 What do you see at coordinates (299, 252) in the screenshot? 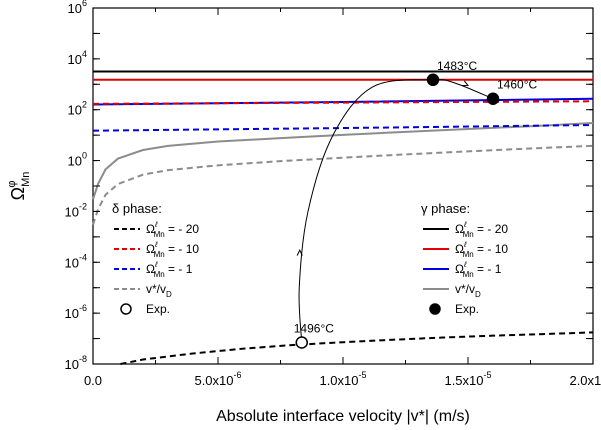
I see `trajectory-arrow-up` at bounding box center [299, 252].